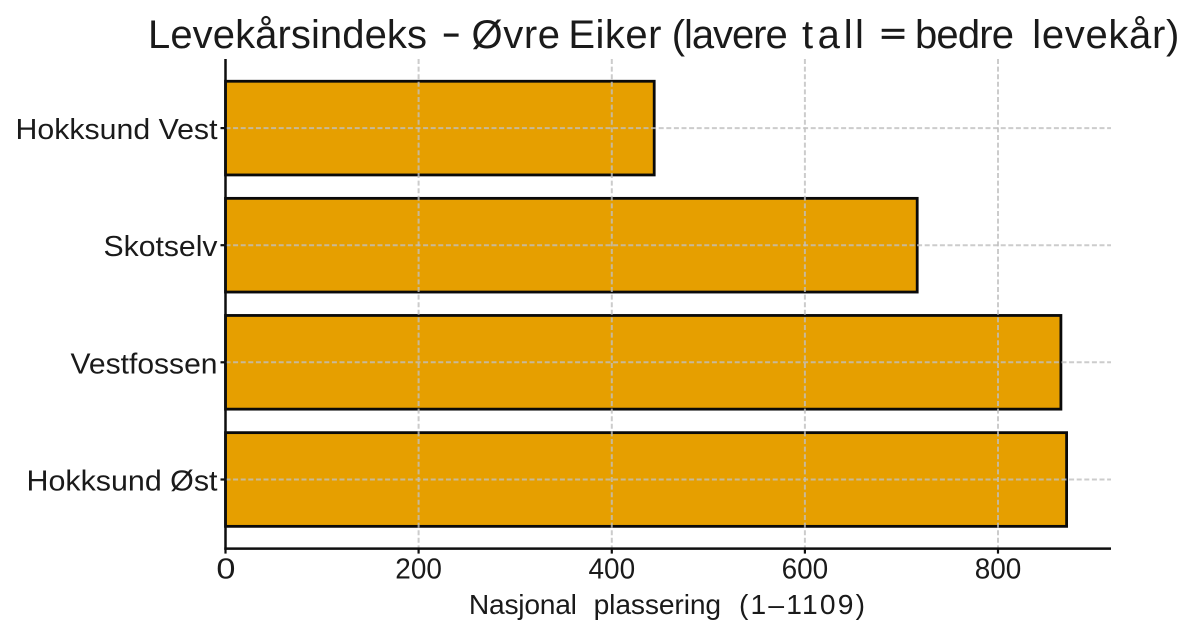  Describe the element at coordinates (612, 569) in the screenshot. I see `svg-text: 400` at that location.